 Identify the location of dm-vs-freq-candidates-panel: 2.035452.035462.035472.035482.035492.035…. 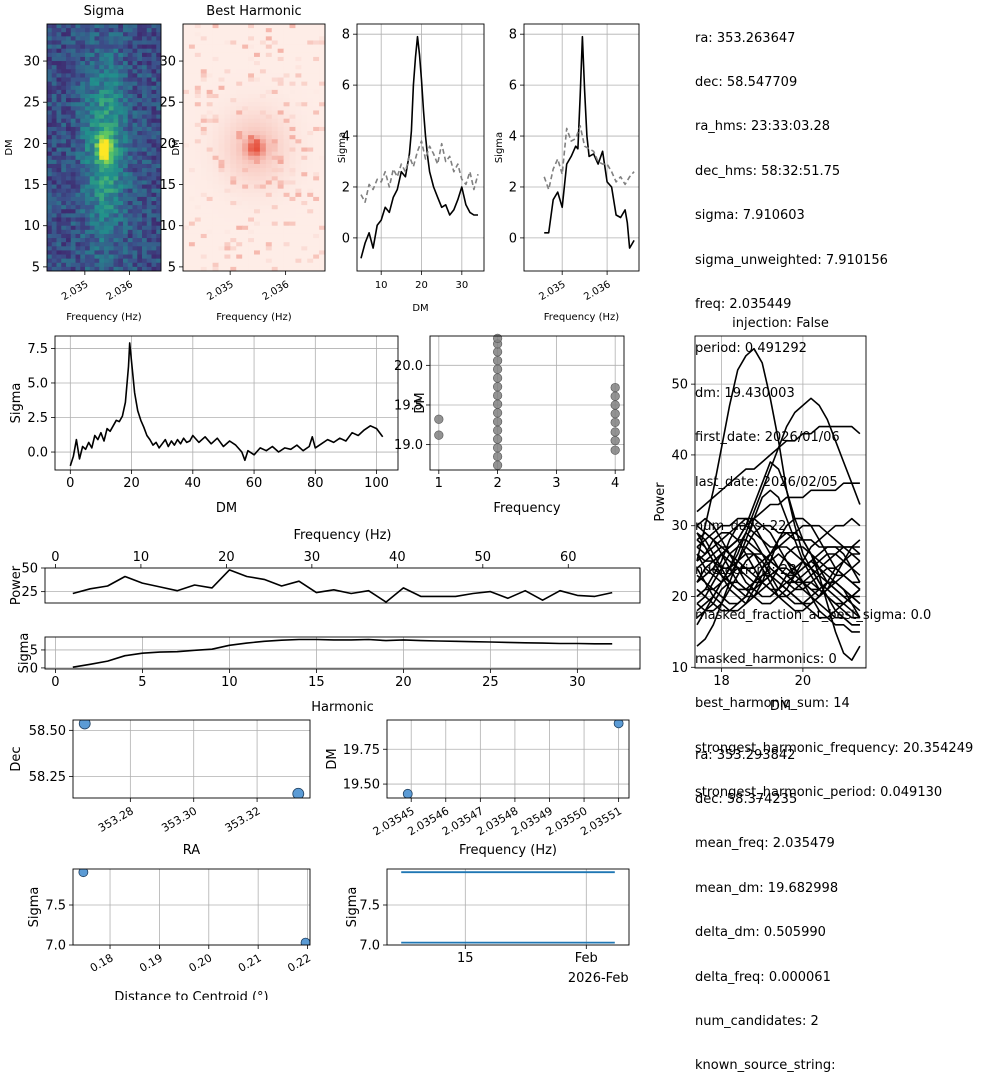
(477, 788).